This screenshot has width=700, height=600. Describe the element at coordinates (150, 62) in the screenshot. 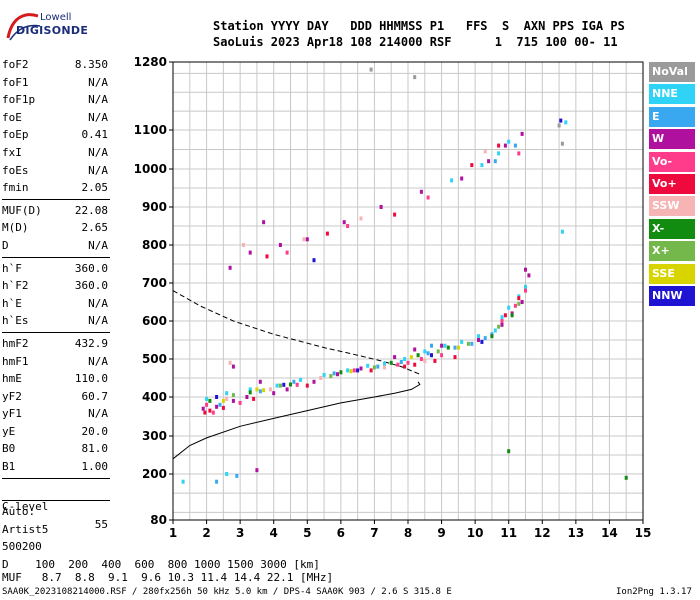

I see `y-tick-label: 1280` at that location.